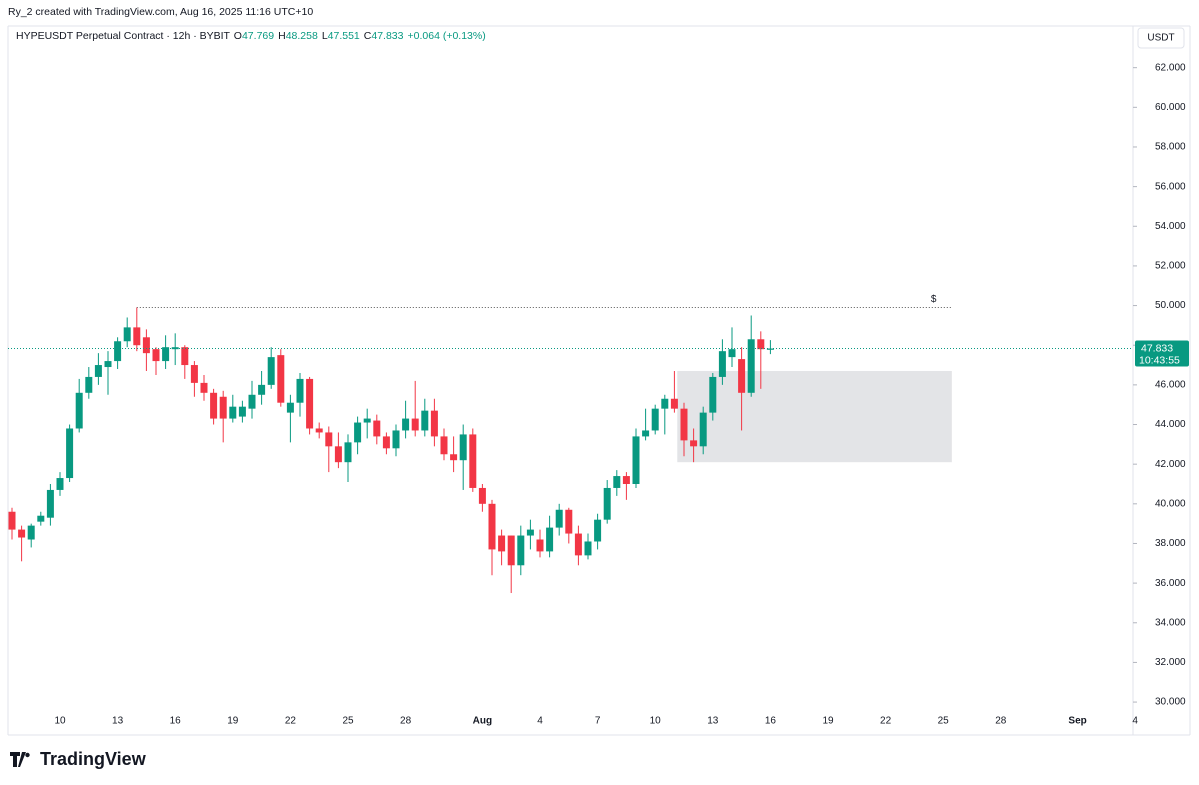 This screenshot has width=1199, height=785. What do you see at coordinates (1170, 67) in the screenshot?
I see `y-tick-label: 62.000` at bounding box center [1170, 67].